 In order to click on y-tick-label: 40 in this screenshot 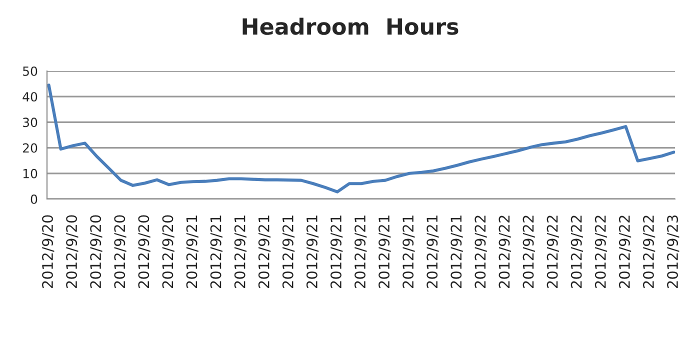, I will do `click(30, 97)`.